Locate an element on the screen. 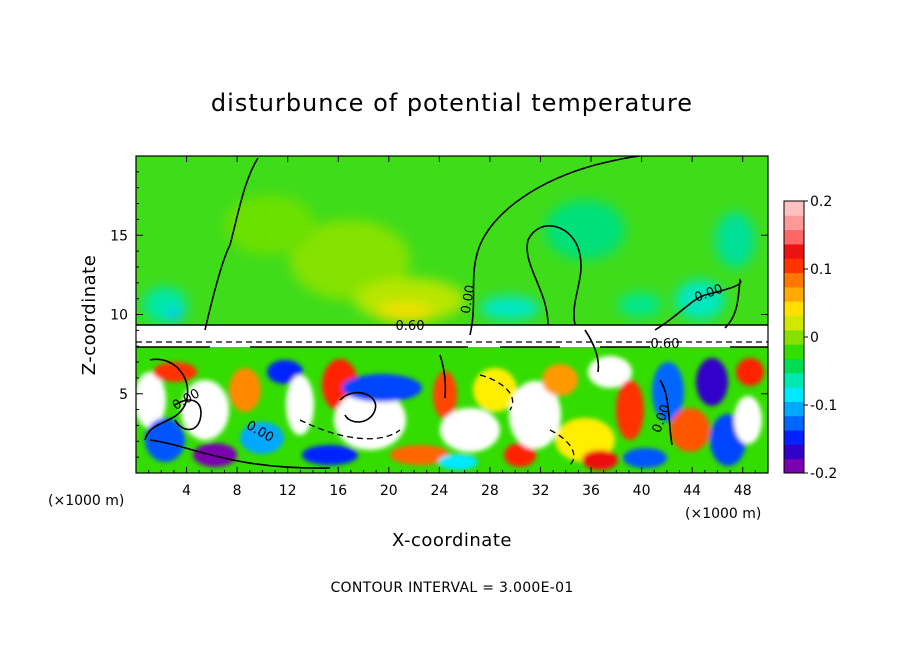 Image resolution: width=904 pixels, height=658 pixels. x-tick-label: 12 is located at coordinates (288, 491).